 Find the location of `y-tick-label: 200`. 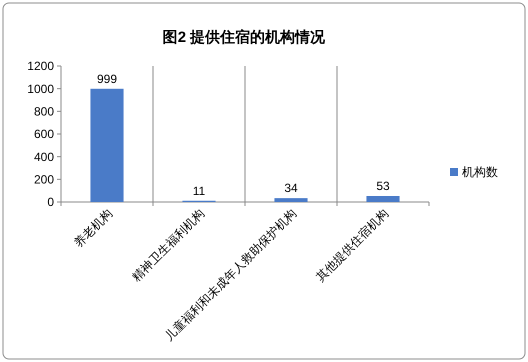

y-tick-label: 200 is located at coordinates (44, 179).